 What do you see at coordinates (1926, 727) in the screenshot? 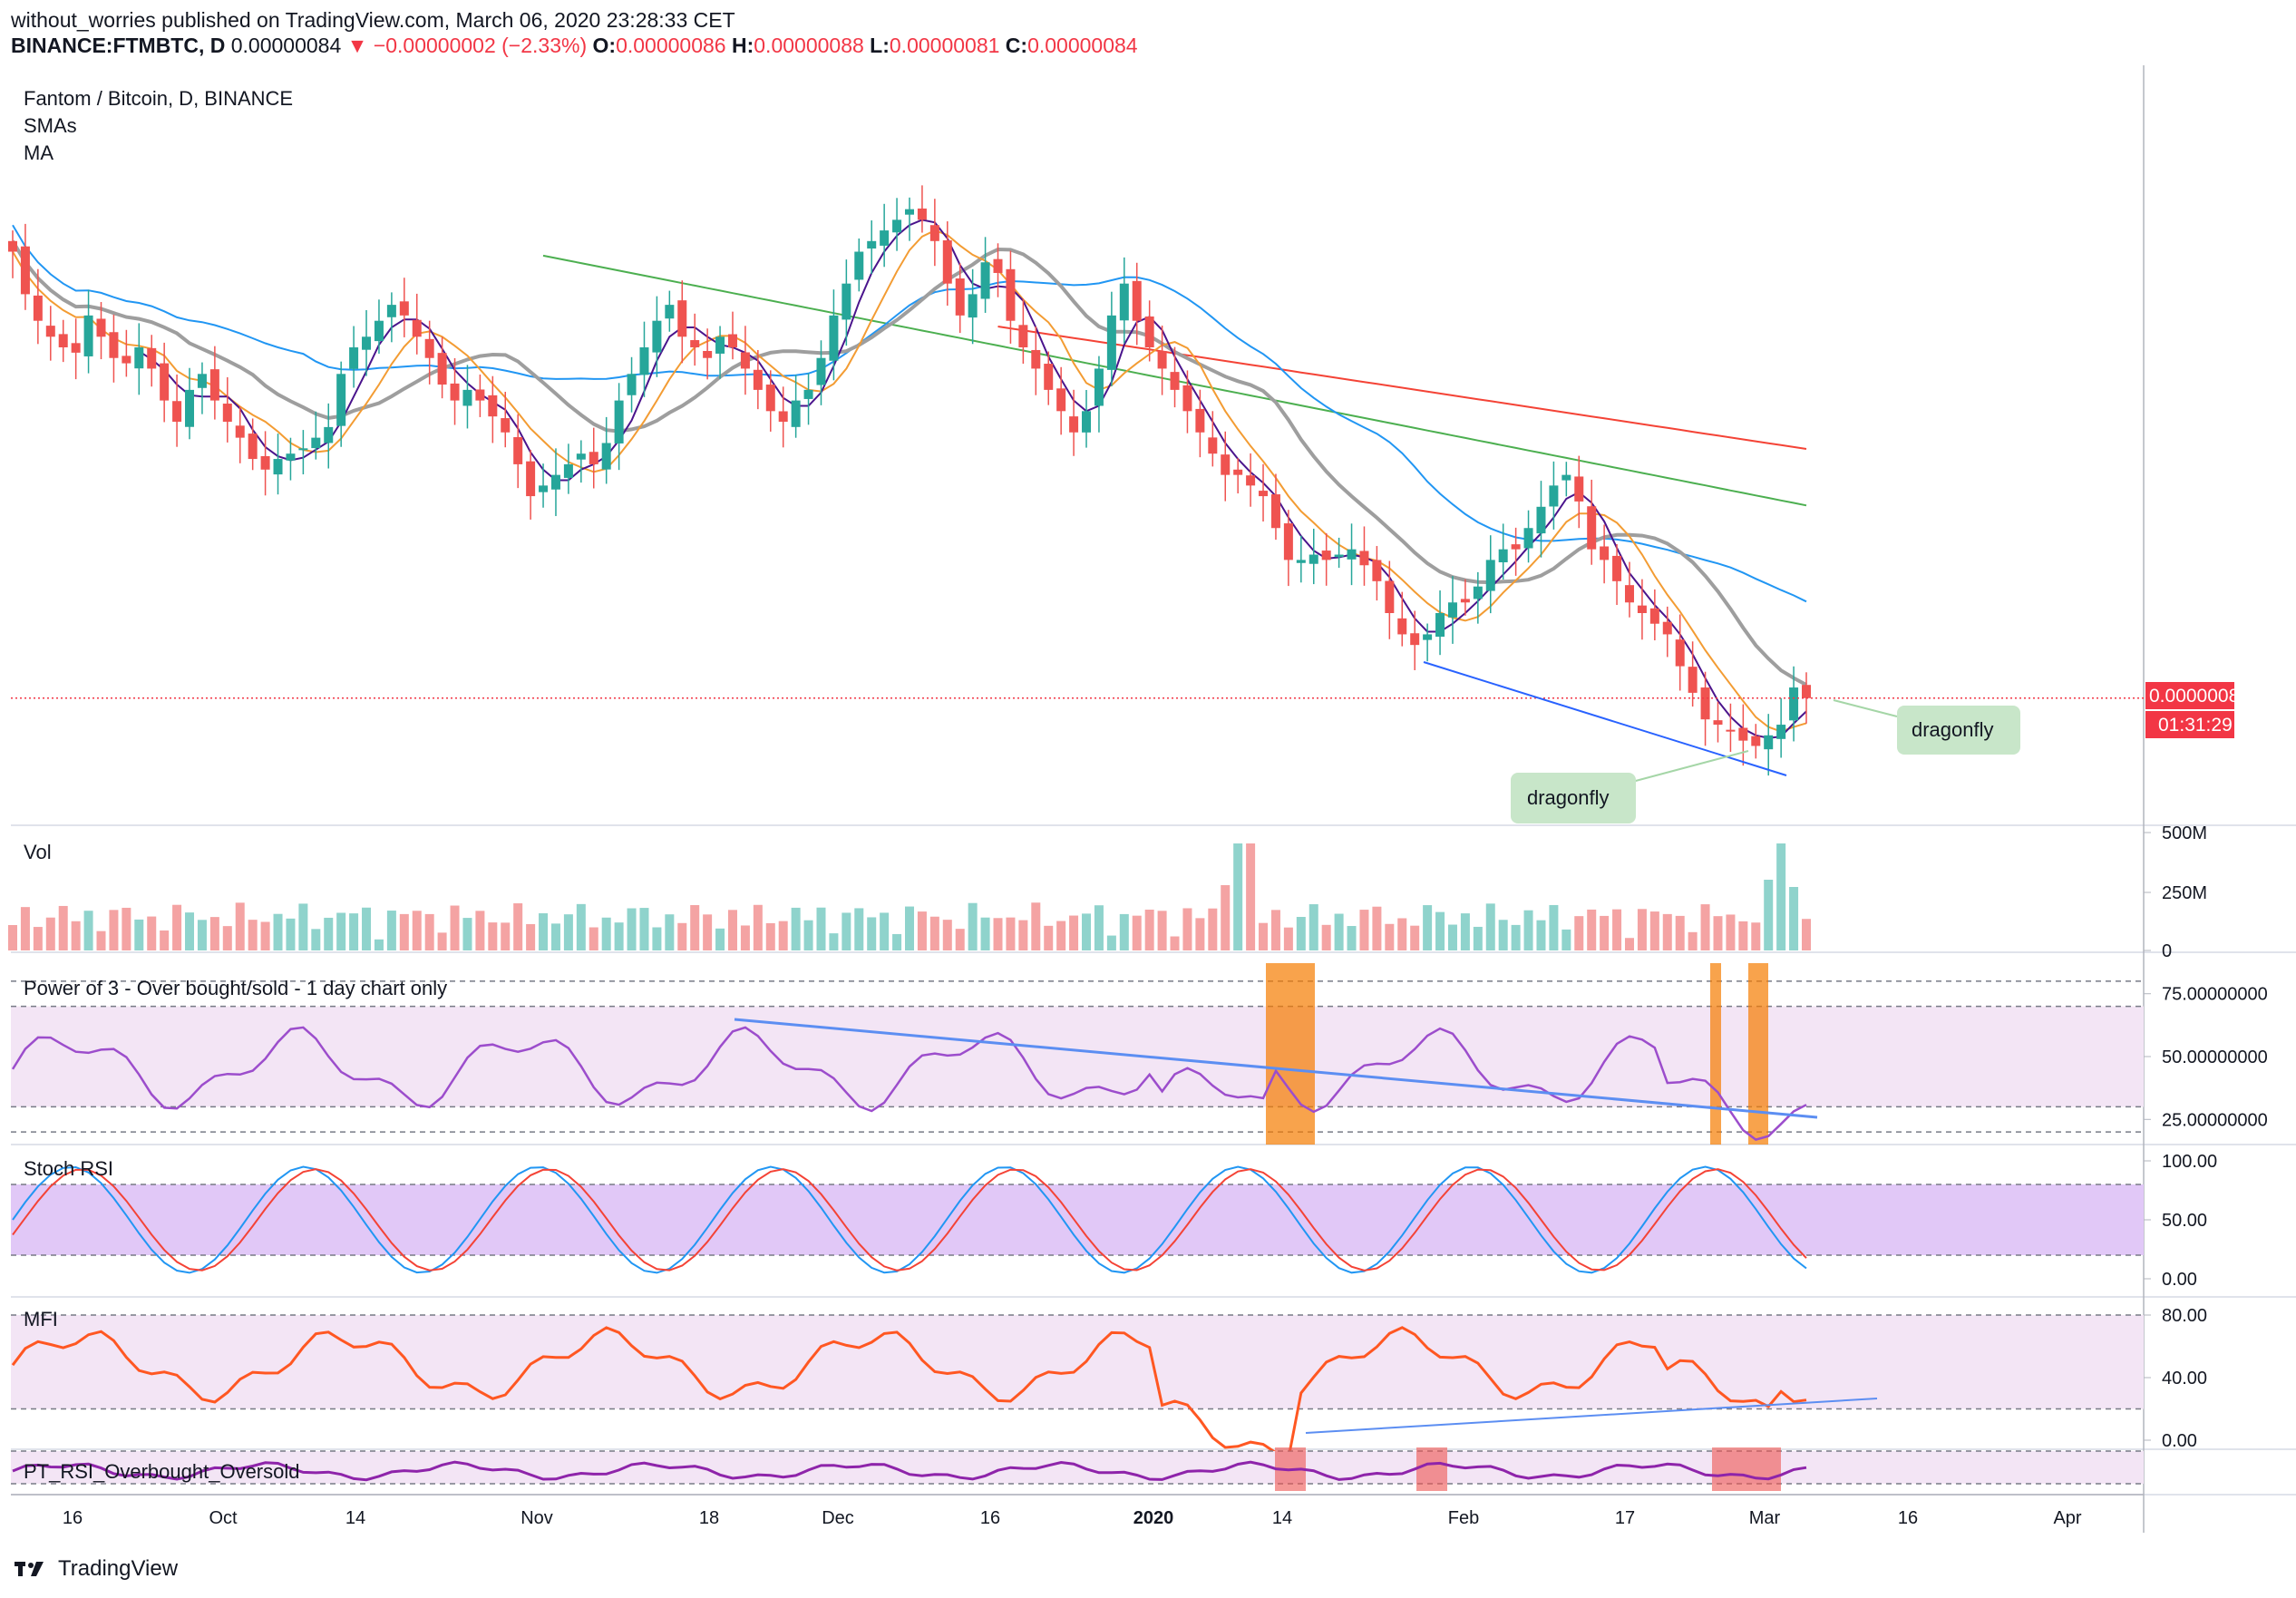
I see `annotation-dragonfly-1: dragonfly` at bounding box center [1926, 727].